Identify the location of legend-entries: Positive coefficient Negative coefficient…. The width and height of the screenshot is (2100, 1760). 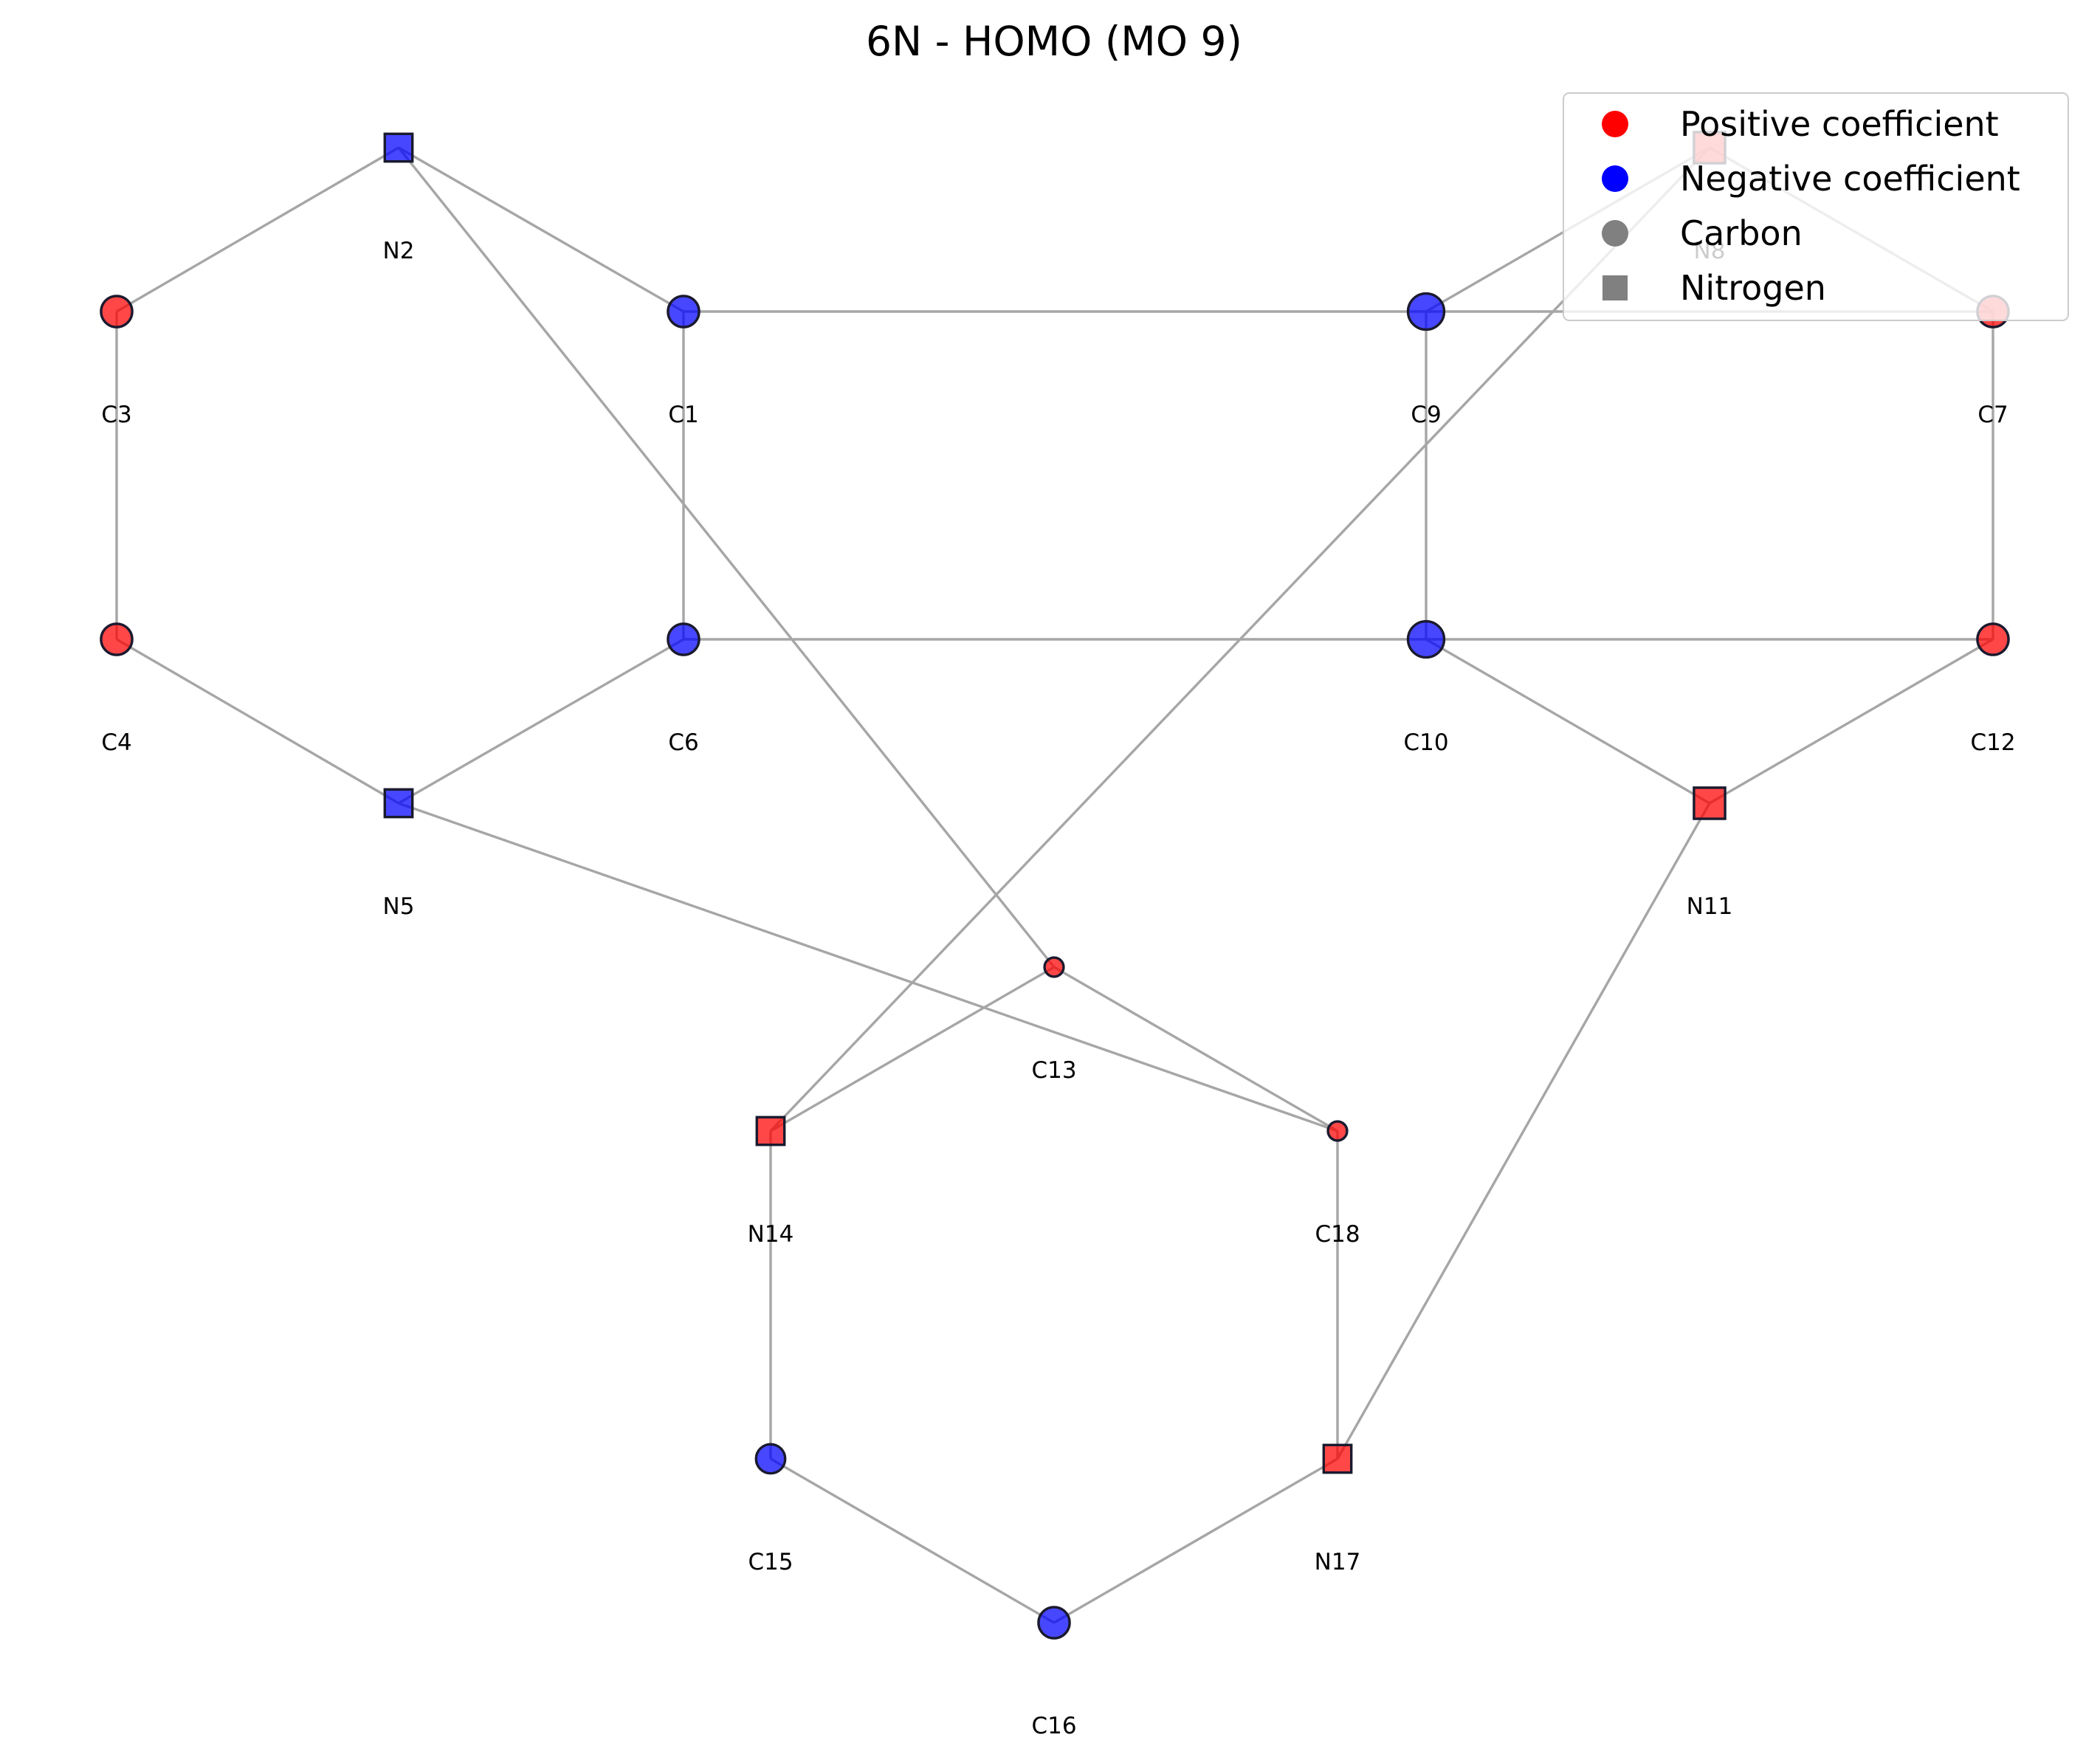
(1811, 206).